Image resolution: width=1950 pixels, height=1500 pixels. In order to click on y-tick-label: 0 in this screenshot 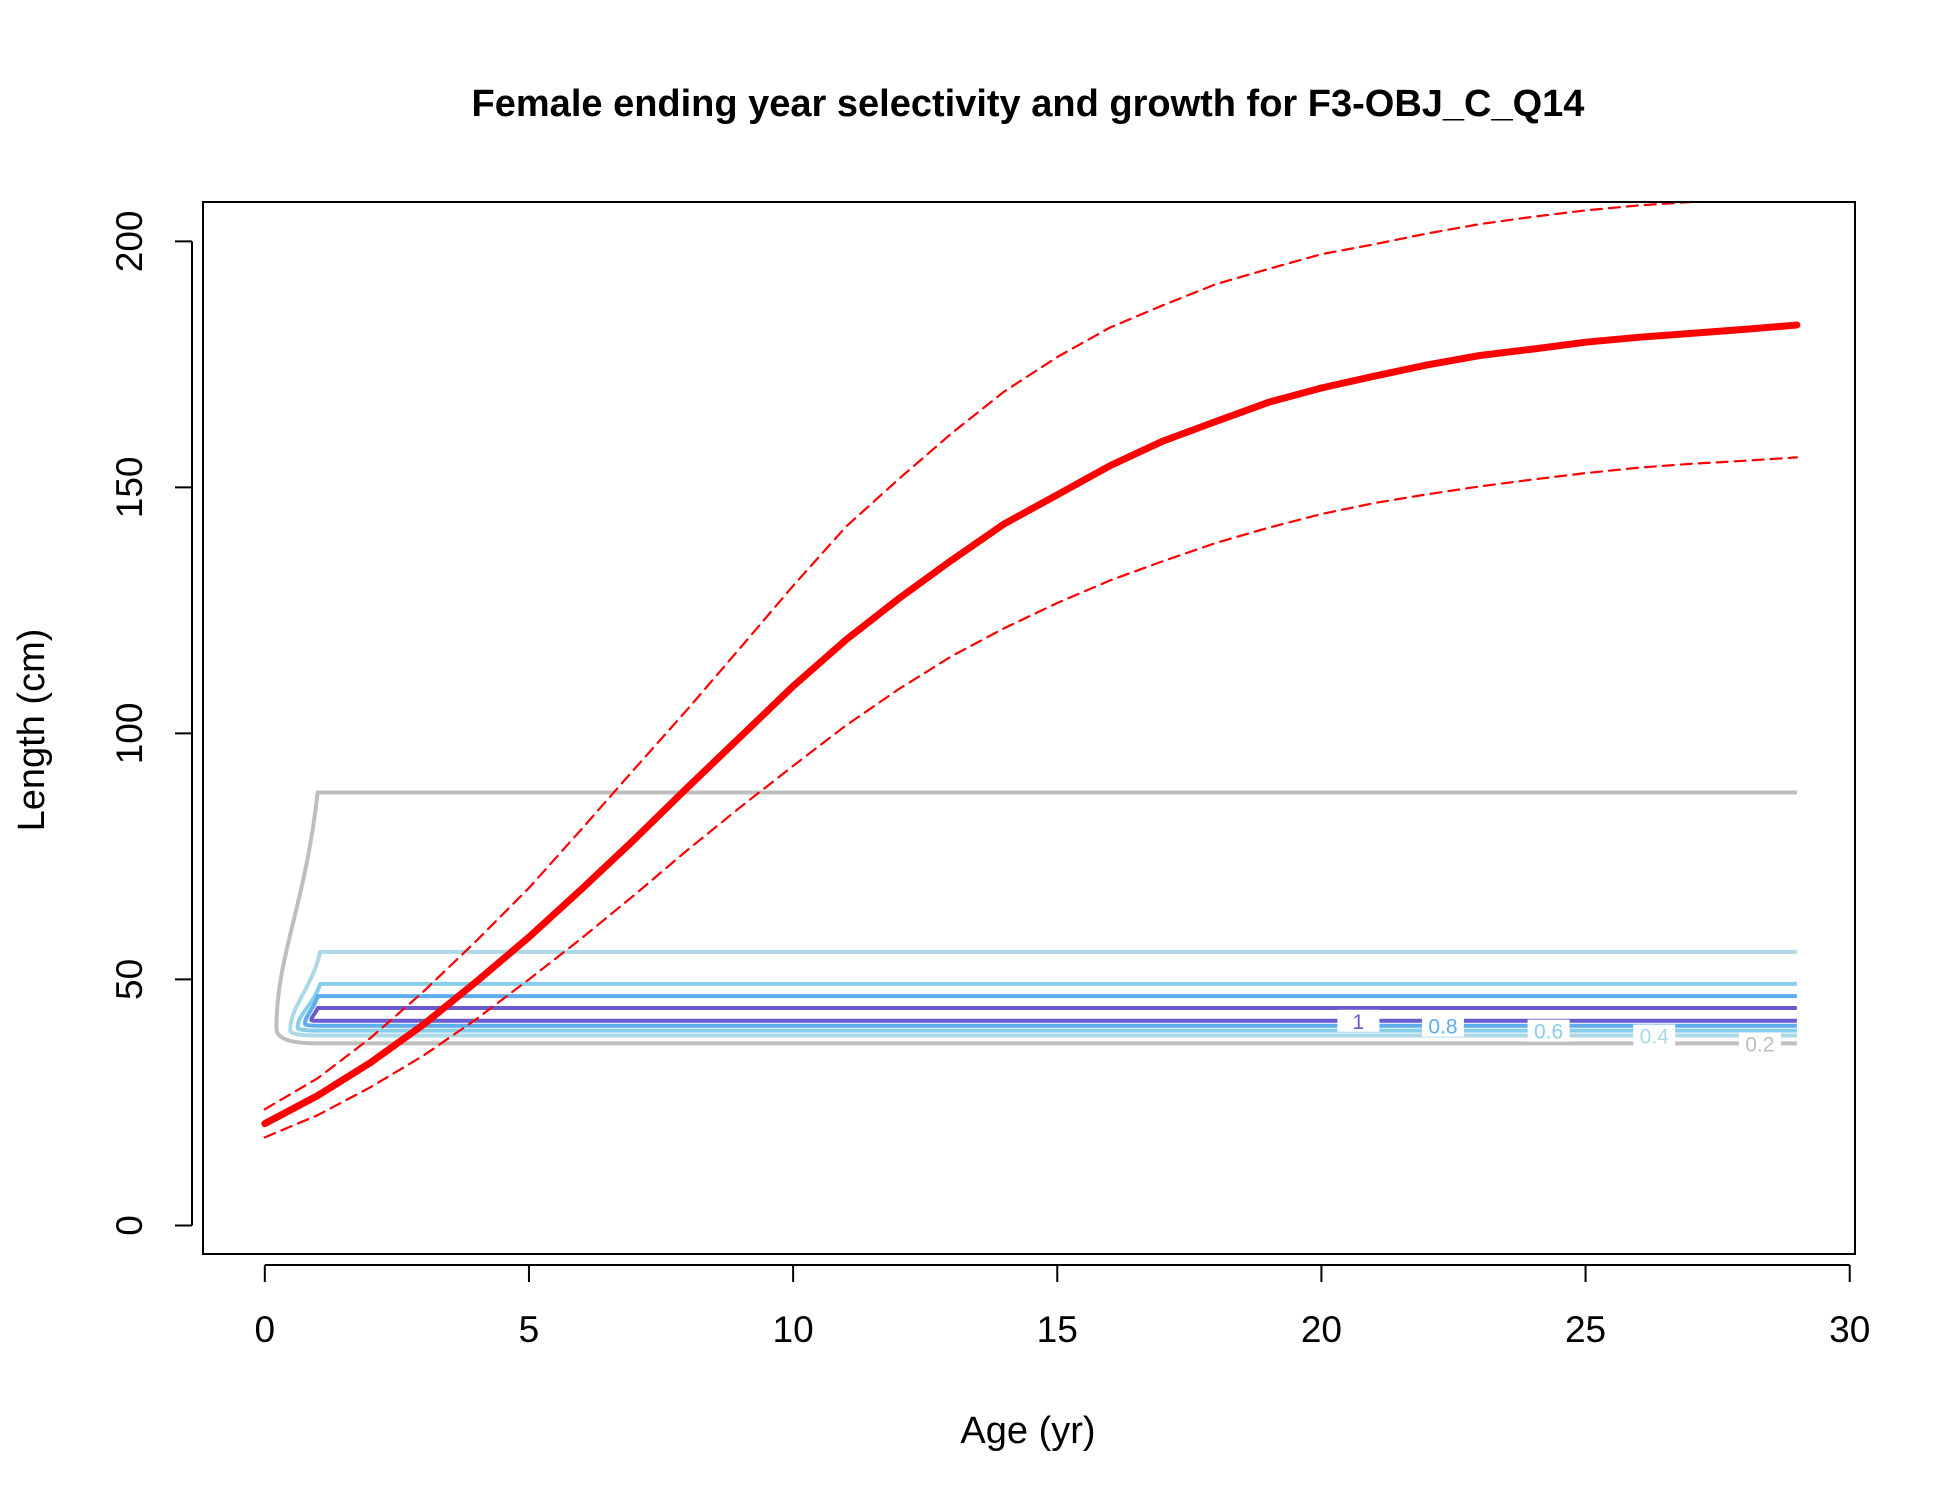, I will do `click(129, 1225)`.